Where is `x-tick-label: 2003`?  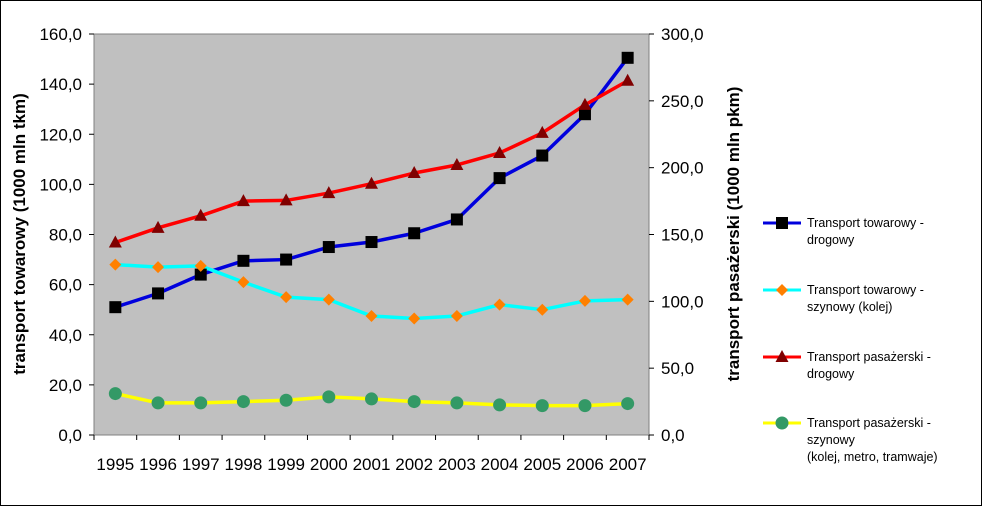 x-tick-label: 2003 is located at coordinates (457, 464).